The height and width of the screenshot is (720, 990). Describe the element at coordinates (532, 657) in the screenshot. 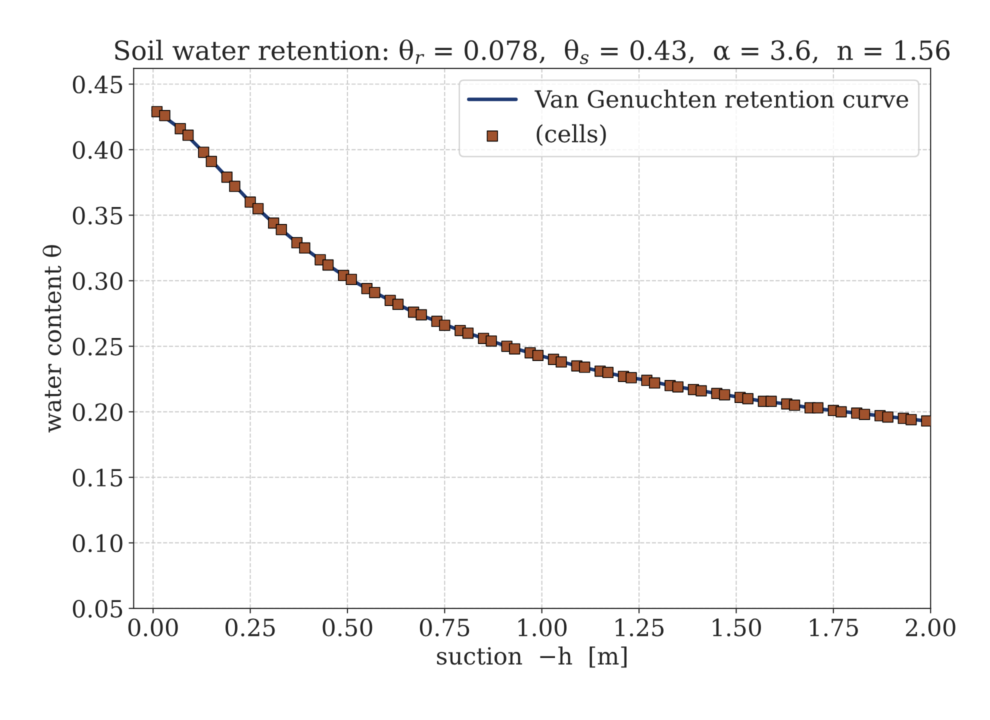

I see `x-axis-title: suction −h [m]` at that location.